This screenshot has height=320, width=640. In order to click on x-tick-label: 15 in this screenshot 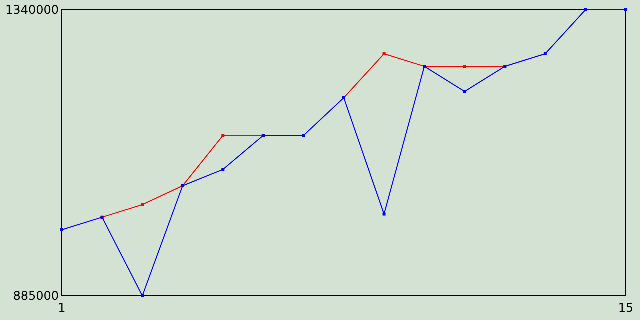, I will do `click(626, 308)`.